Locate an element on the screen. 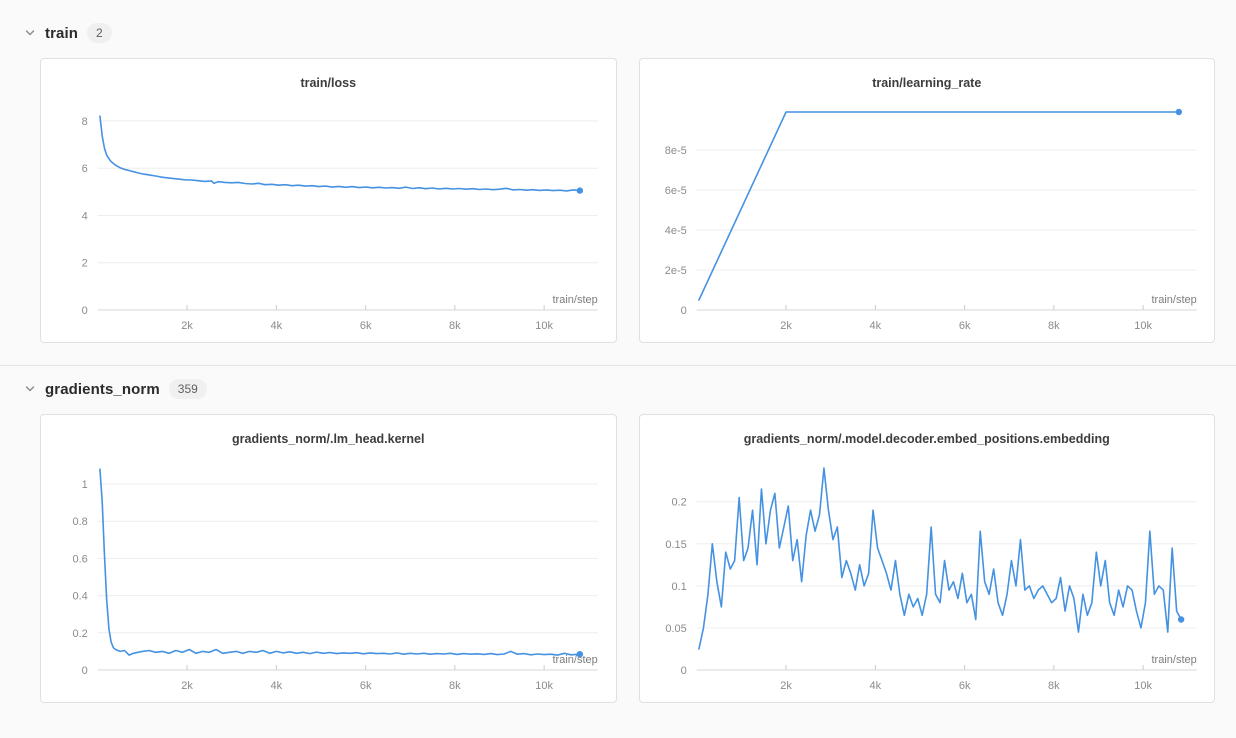 The image size is (1236, 738). panel-count-badge: 2 is located at coordinates (99, 33).